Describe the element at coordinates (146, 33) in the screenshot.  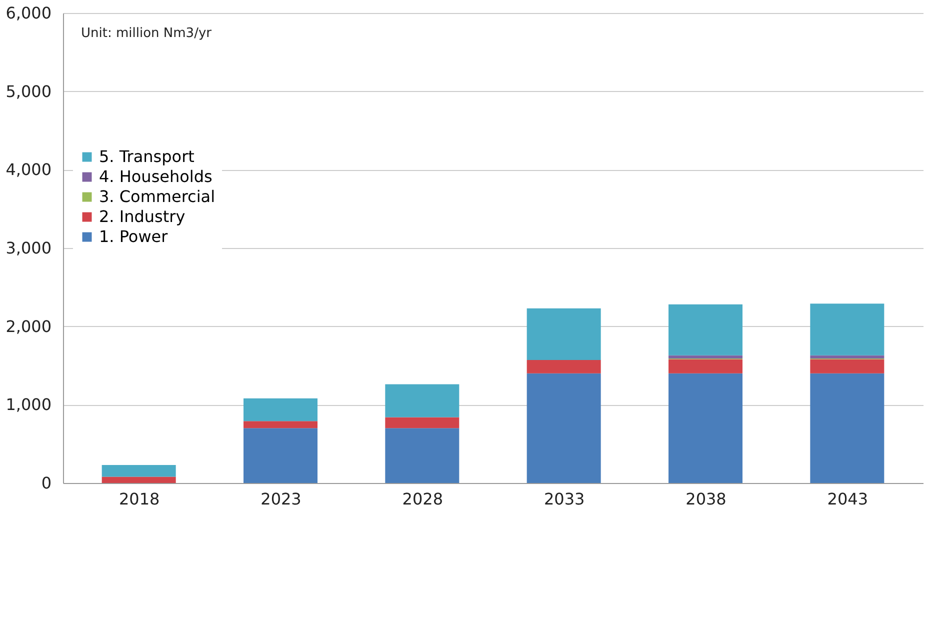
I see `annotation: Unit: million Nm3/yr` at that location.